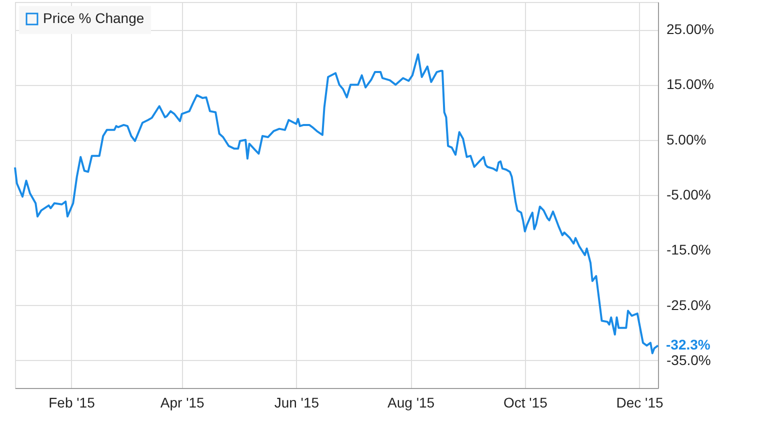  I want to click on x-tick-label: Dec '15, so click(640, 402).